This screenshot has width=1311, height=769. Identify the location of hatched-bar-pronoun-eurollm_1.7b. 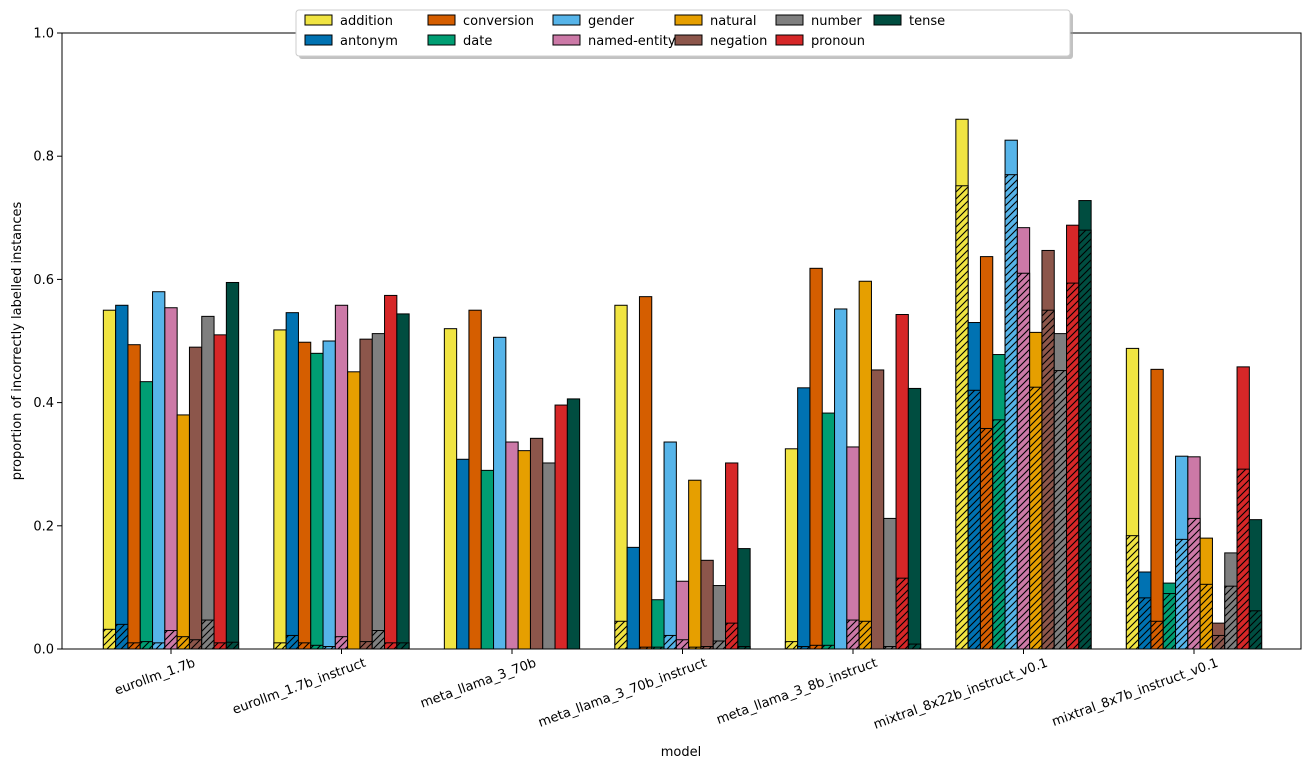
(220, 646).